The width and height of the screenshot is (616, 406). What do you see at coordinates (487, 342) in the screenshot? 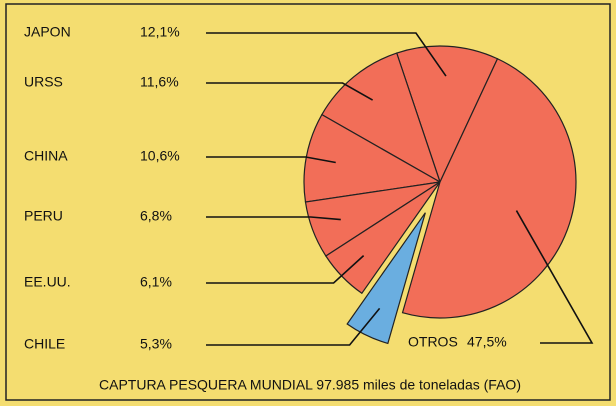
I see `value-label: 47,5%` at bounding box center [487, 342].